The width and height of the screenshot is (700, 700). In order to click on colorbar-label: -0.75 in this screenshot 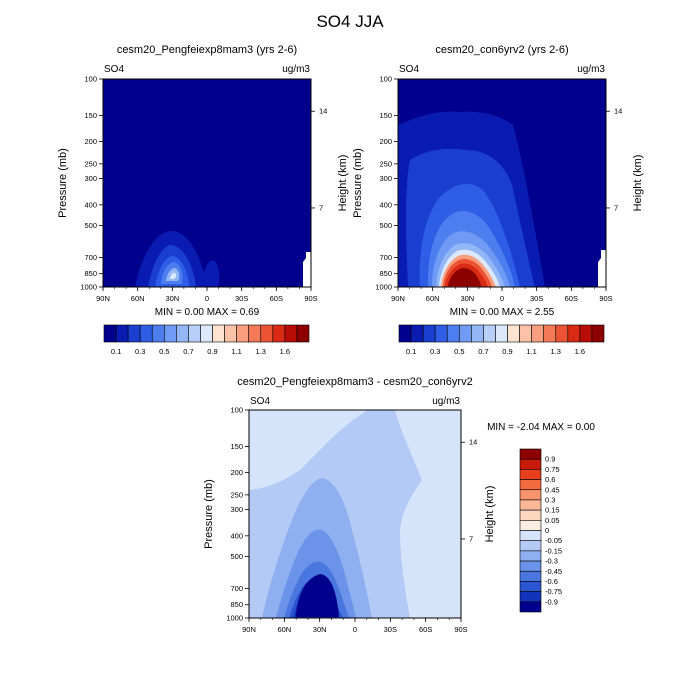, I will do `click(553, 591)`.